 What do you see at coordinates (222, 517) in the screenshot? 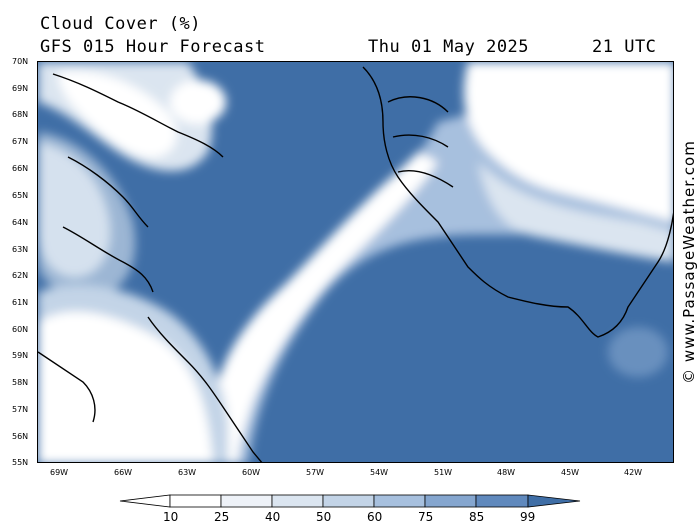
I see `legend-tick: 25` at bounding box center [222, 517].